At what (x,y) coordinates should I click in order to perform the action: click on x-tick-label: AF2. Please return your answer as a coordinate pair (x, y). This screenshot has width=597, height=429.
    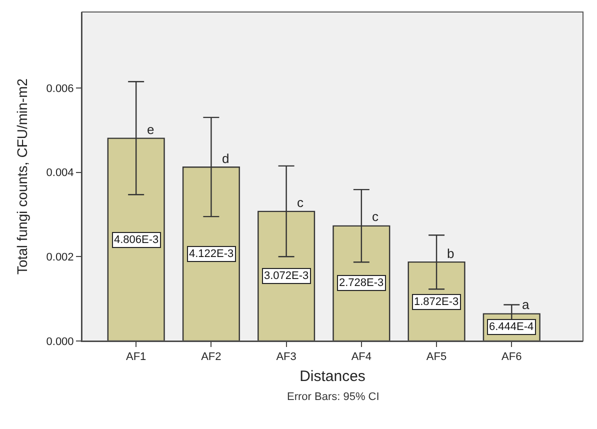
    Looking at the image, I should click on (211, 357).